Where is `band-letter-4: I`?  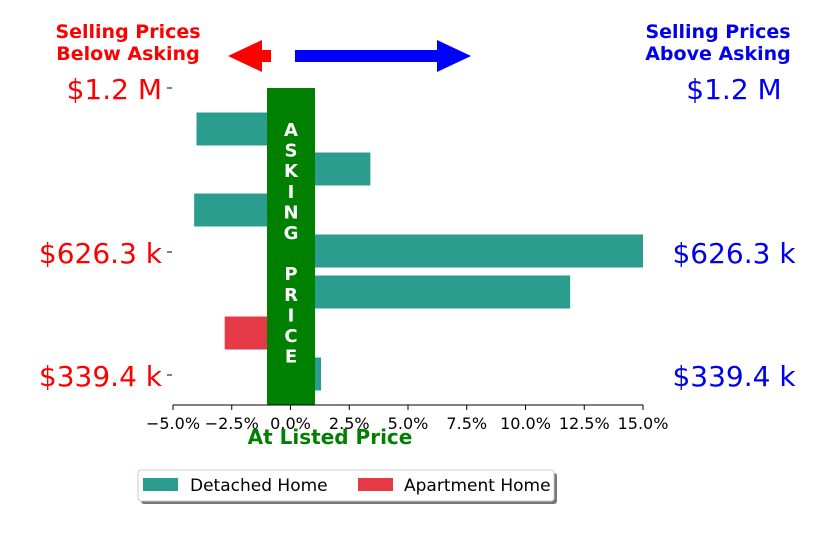 band-letter-4: I is located at coordinates (291, 192).